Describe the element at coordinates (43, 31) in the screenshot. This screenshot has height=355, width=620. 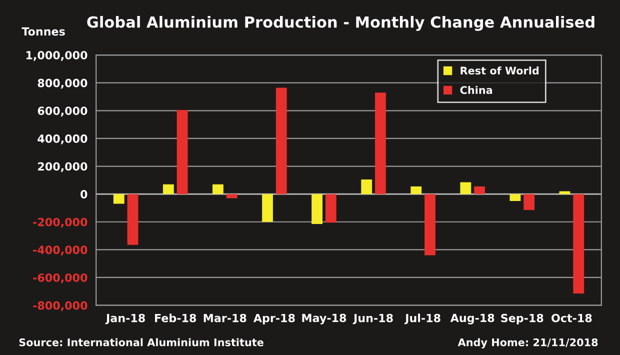
I see `y-axis-title: Tonnes` at that location.